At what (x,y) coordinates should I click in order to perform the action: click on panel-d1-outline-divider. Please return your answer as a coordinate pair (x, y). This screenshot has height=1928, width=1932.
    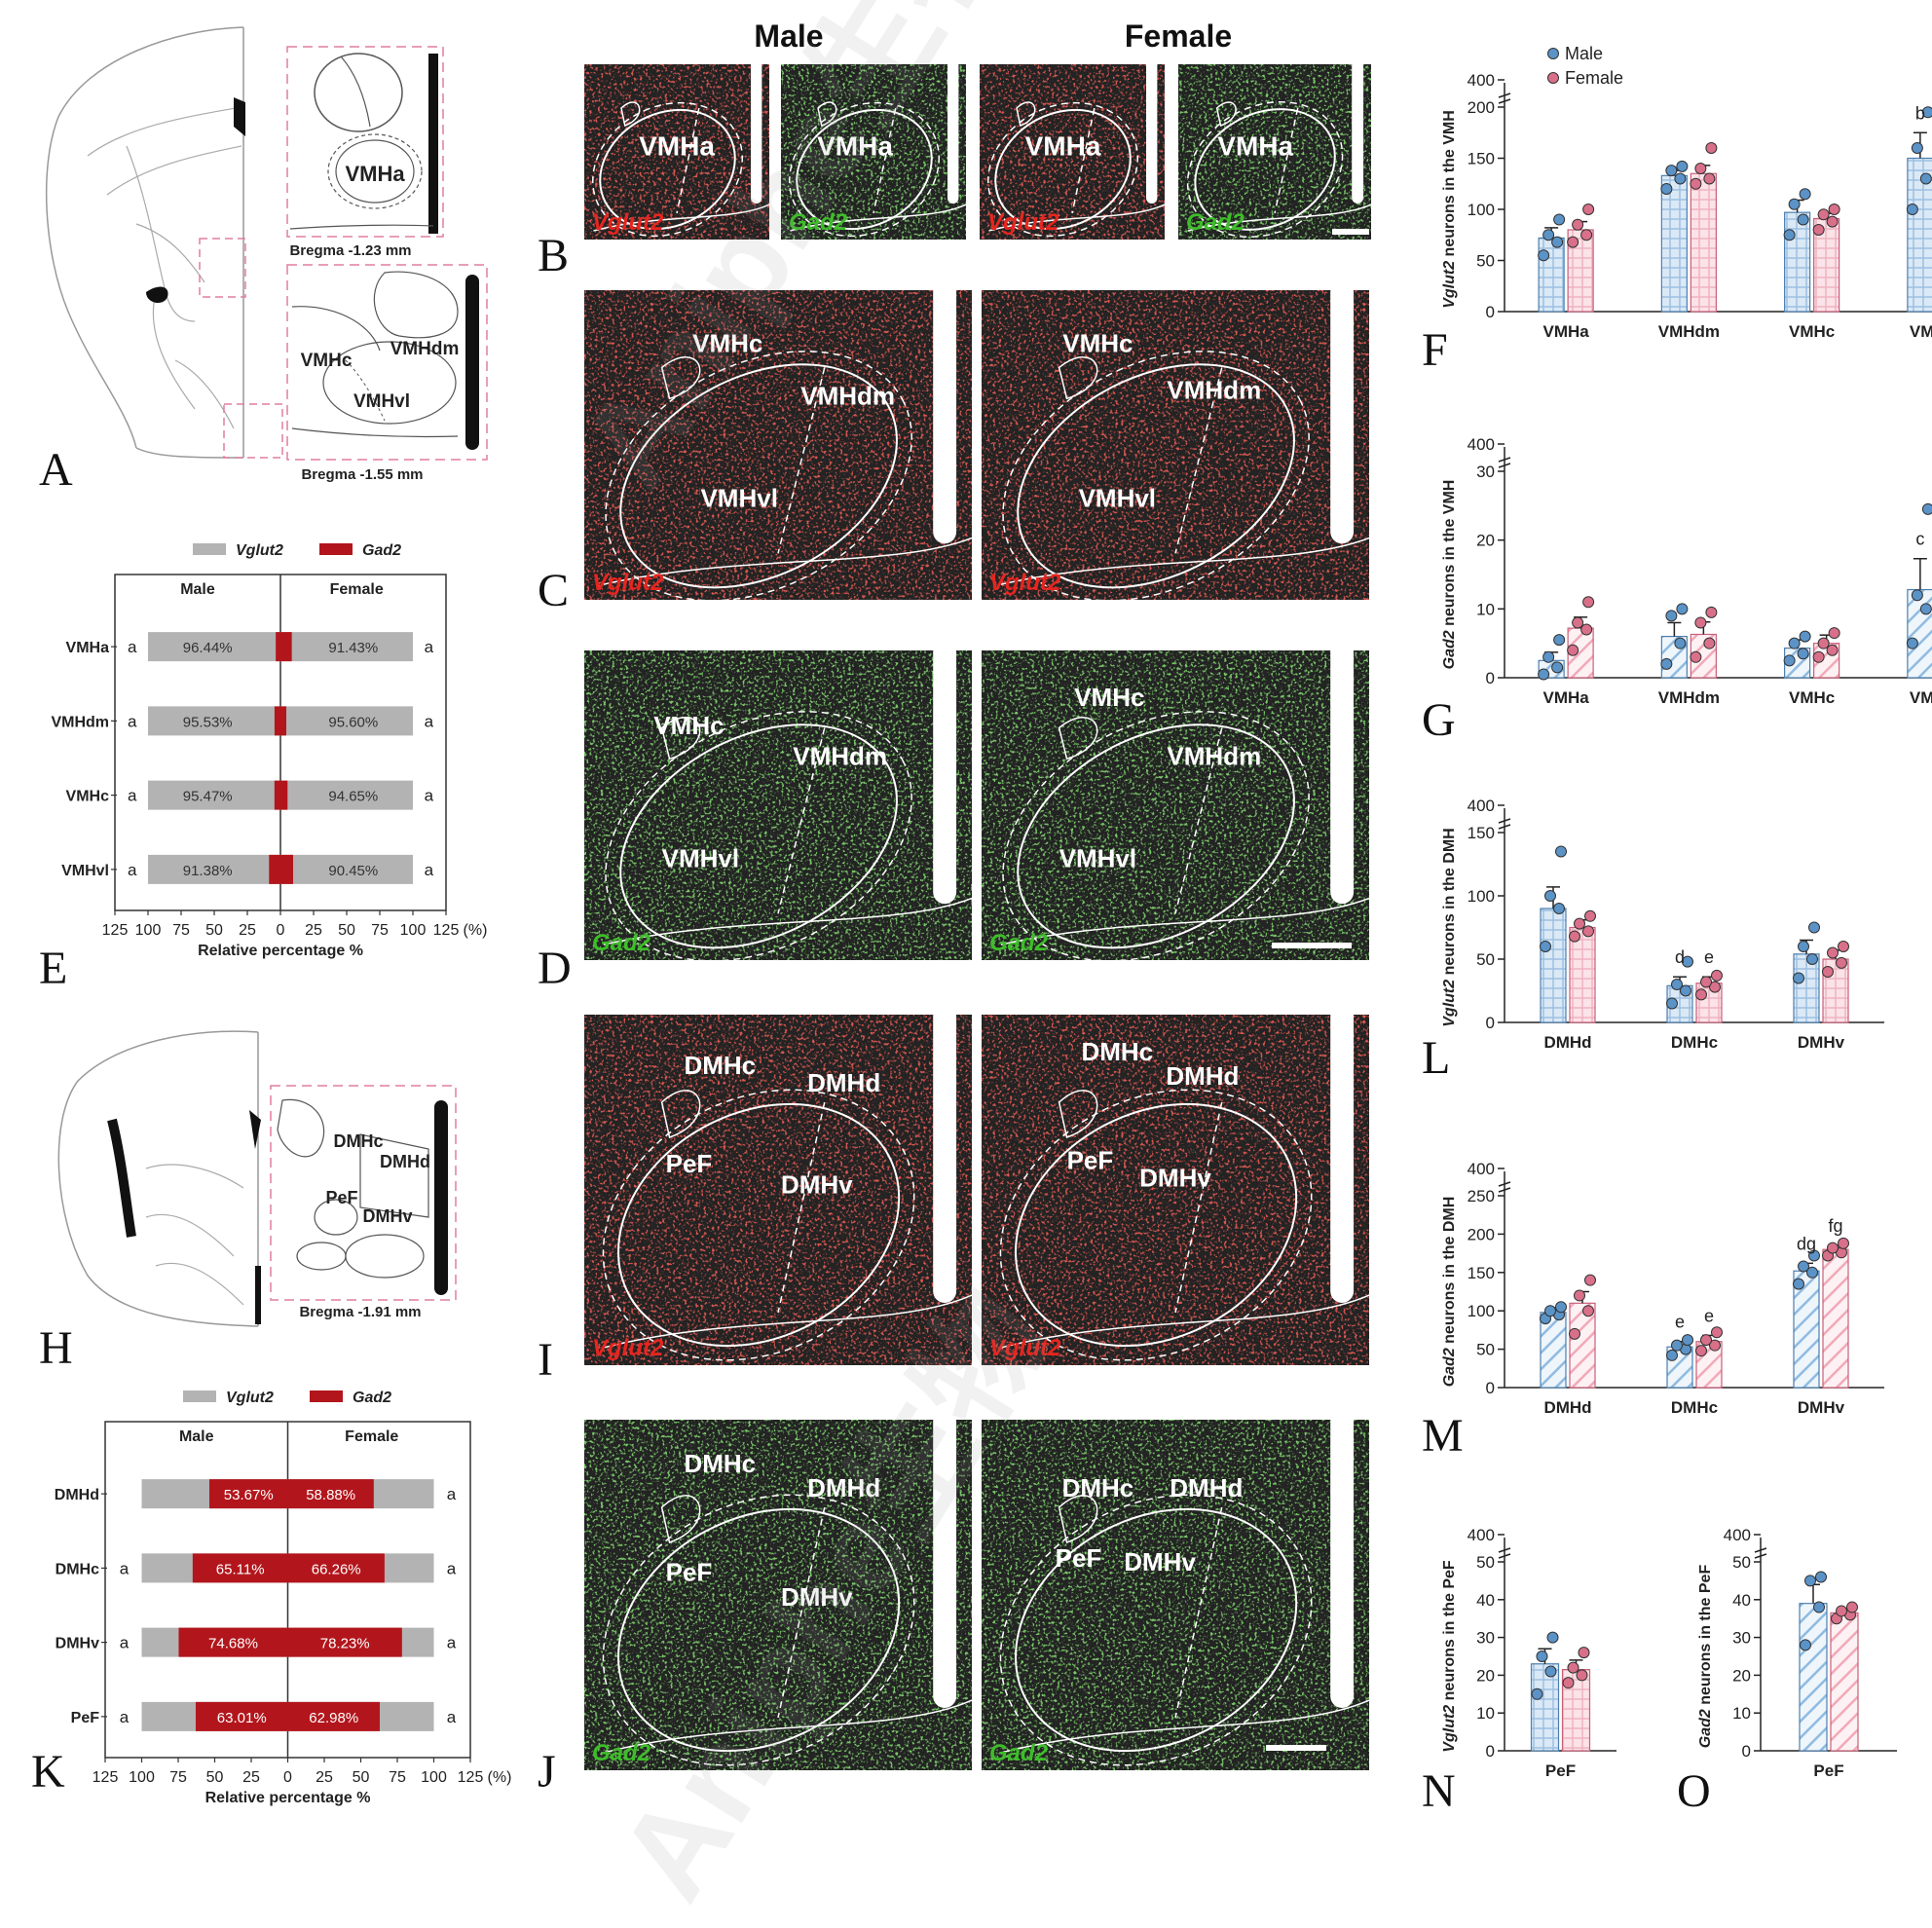
    Looking at the image, I should click on (801, 820).